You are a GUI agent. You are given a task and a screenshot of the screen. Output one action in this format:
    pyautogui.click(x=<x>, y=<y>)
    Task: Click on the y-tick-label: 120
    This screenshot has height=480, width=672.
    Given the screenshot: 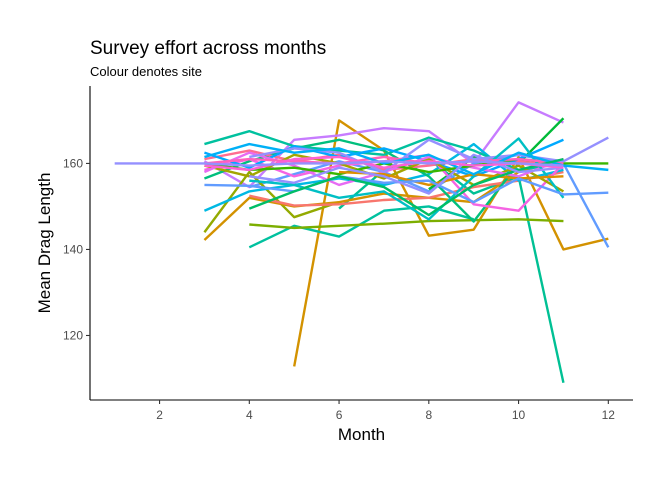 What is the action you would take?
    pyautogui.click(x=73, y=335)
    